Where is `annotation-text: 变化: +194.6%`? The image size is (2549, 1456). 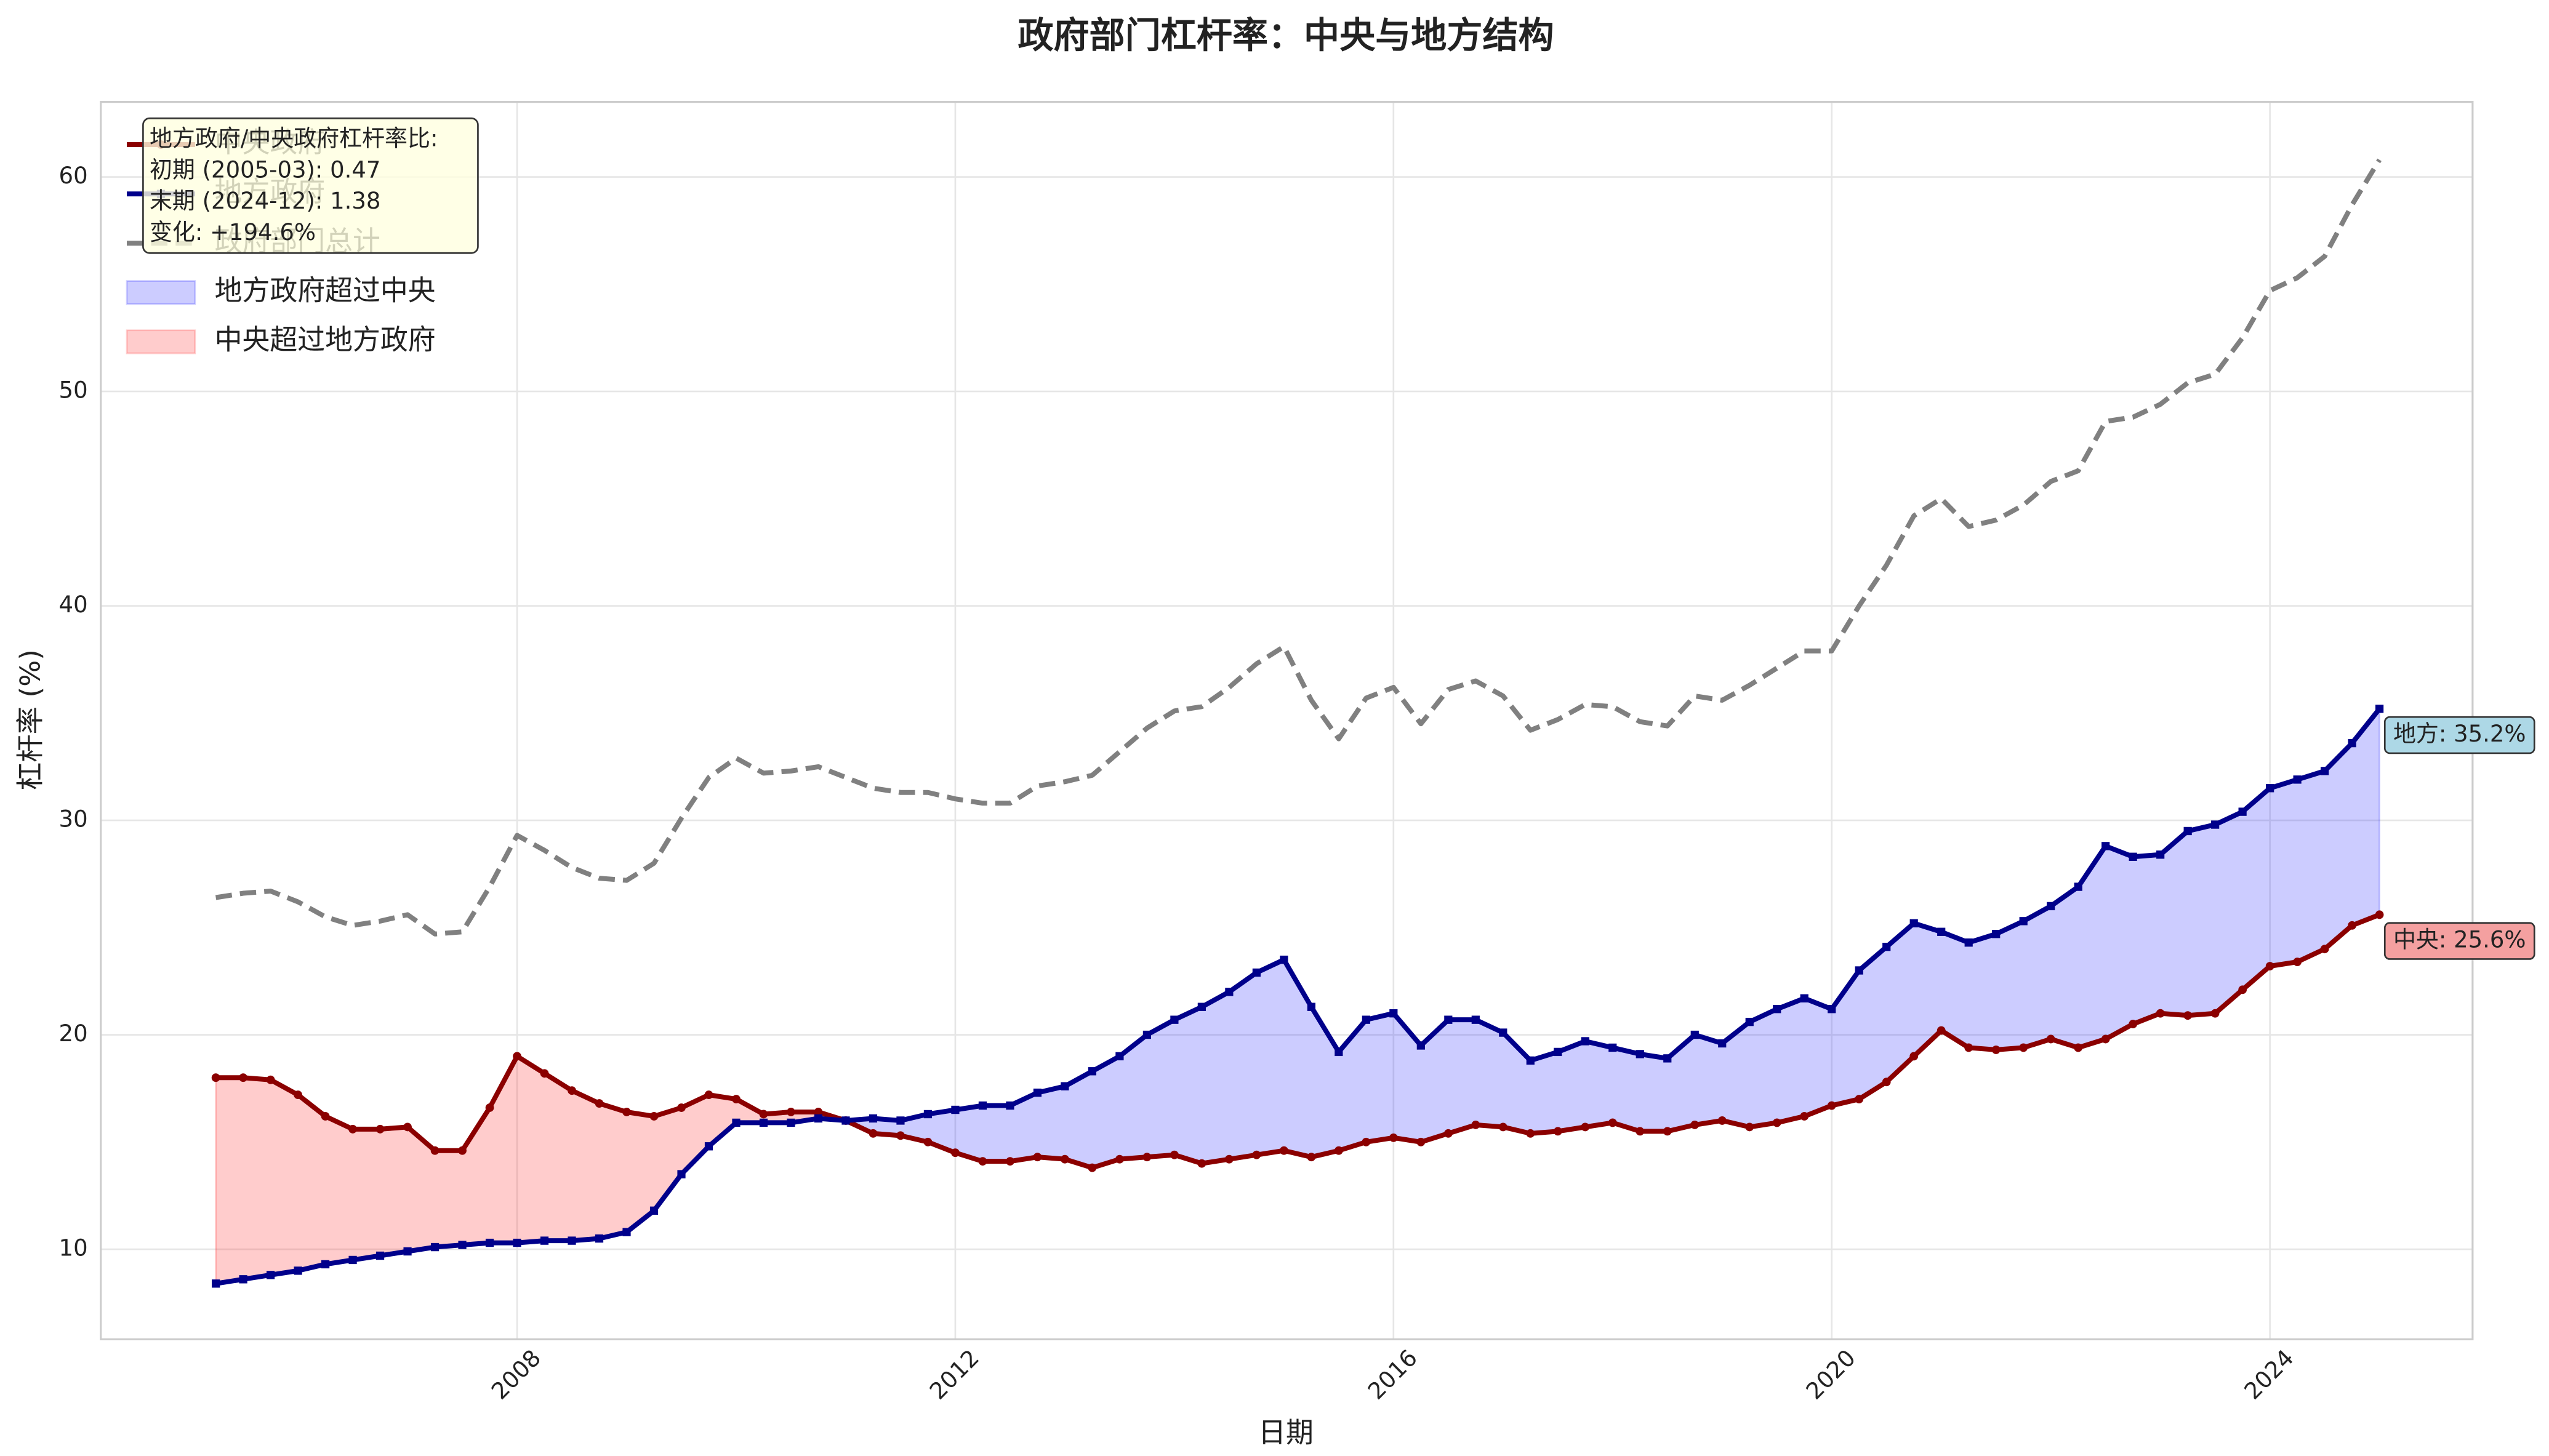
annotation-text: 变化: +194.6% is located at coordinates (233, 232).